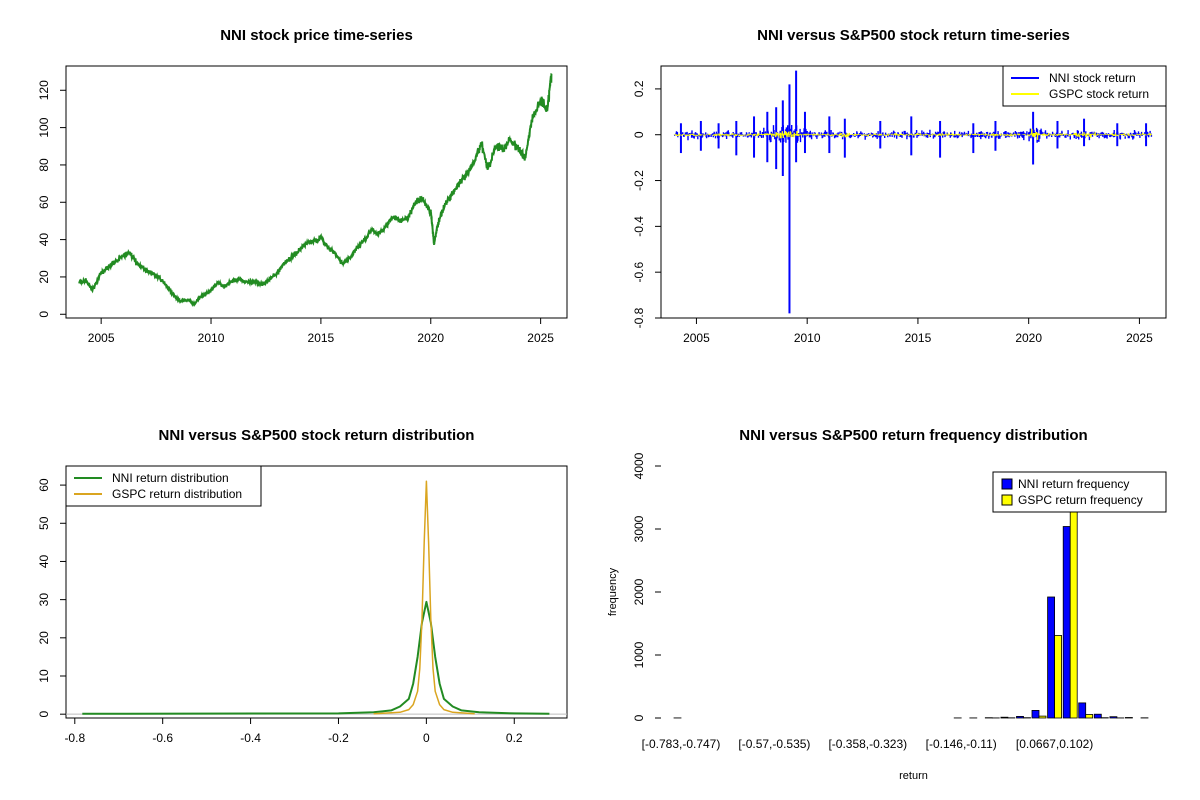  What do you see at coordinates (316, 35) in the screenshot?
I see `chart-title: NNI stock price time-series` at bounding box center [316, 35].